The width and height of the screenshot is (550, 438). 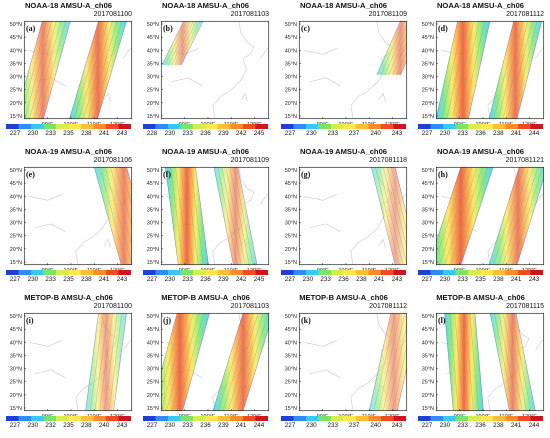 I want to click on lat-label: 30°N, so click(x=16, y=224).